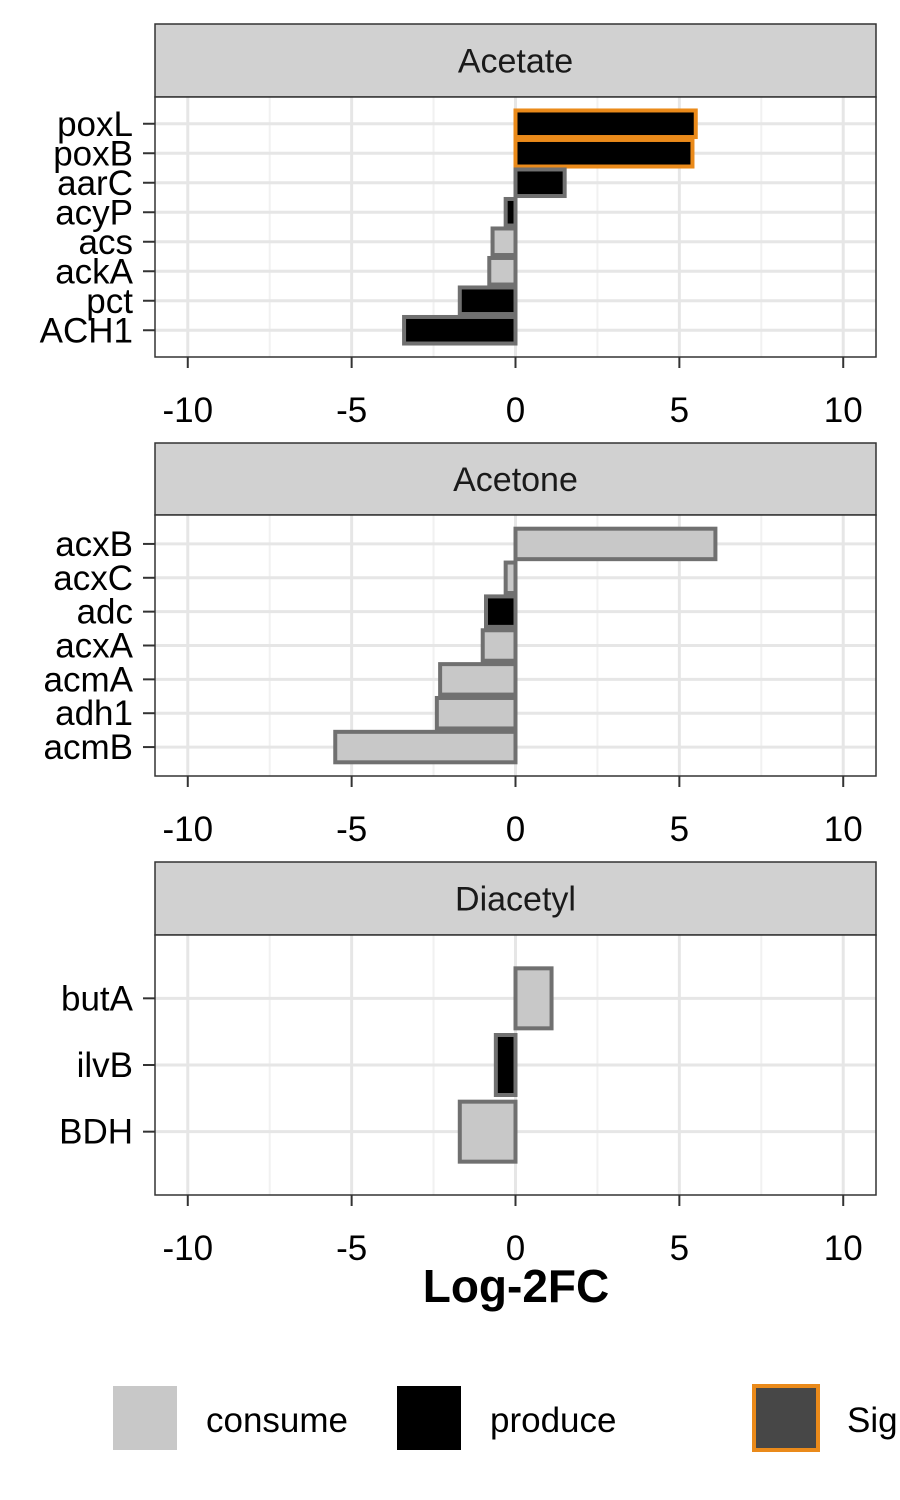 This screenshot has height=1500, width=900. What do you see at coordinates (502, 271) in the screenshot?
I see `bar-ackA` at bounding box center [502, 271].